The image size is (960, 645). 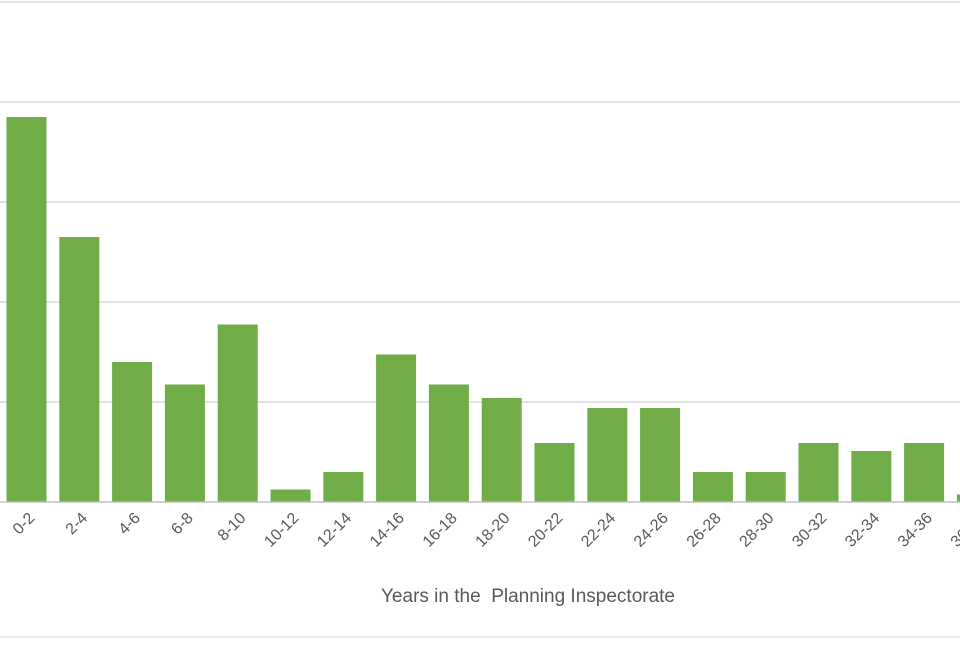 I want to click on x-axis-title: Years in the Planning Inspectorate, so click(x=528, y=596).